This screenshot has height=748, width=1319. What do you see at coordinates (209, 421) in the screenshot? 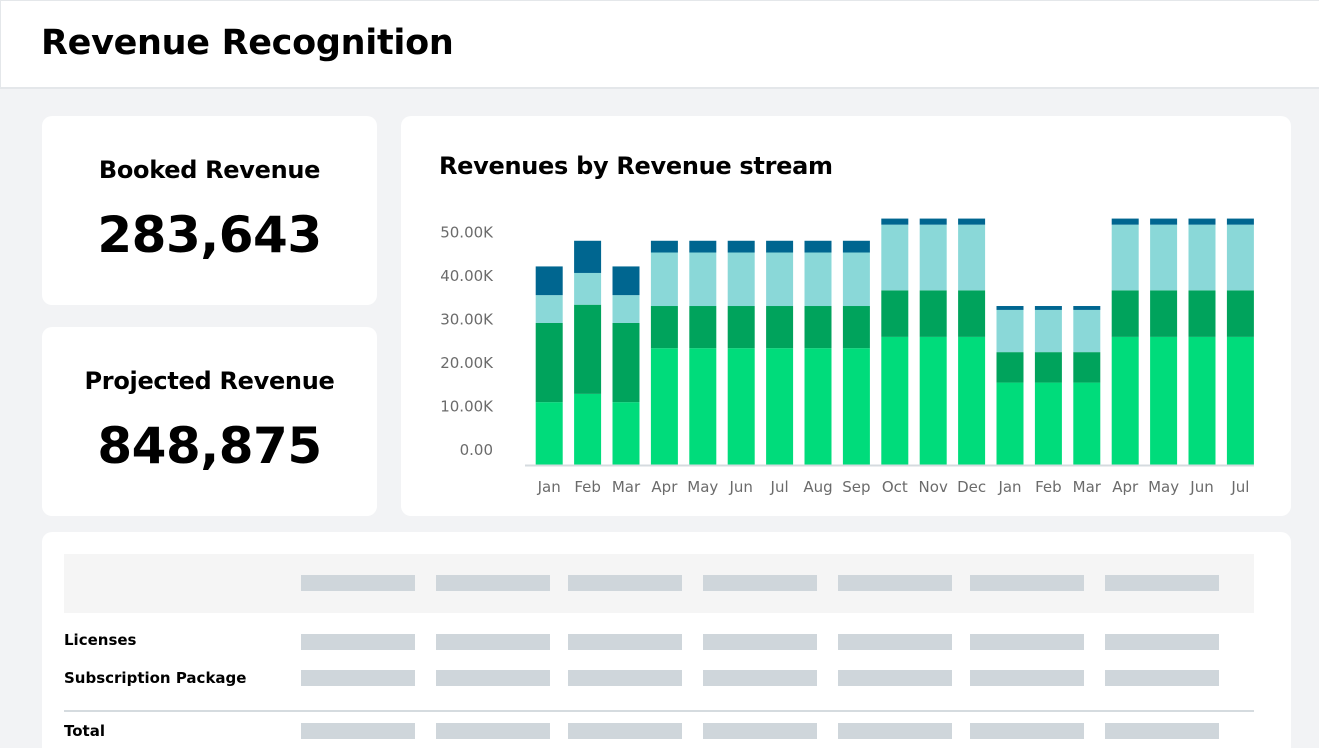
I see `projected-revenue-card: Projected Revenue 848,875` at bounding box center [209, 421].